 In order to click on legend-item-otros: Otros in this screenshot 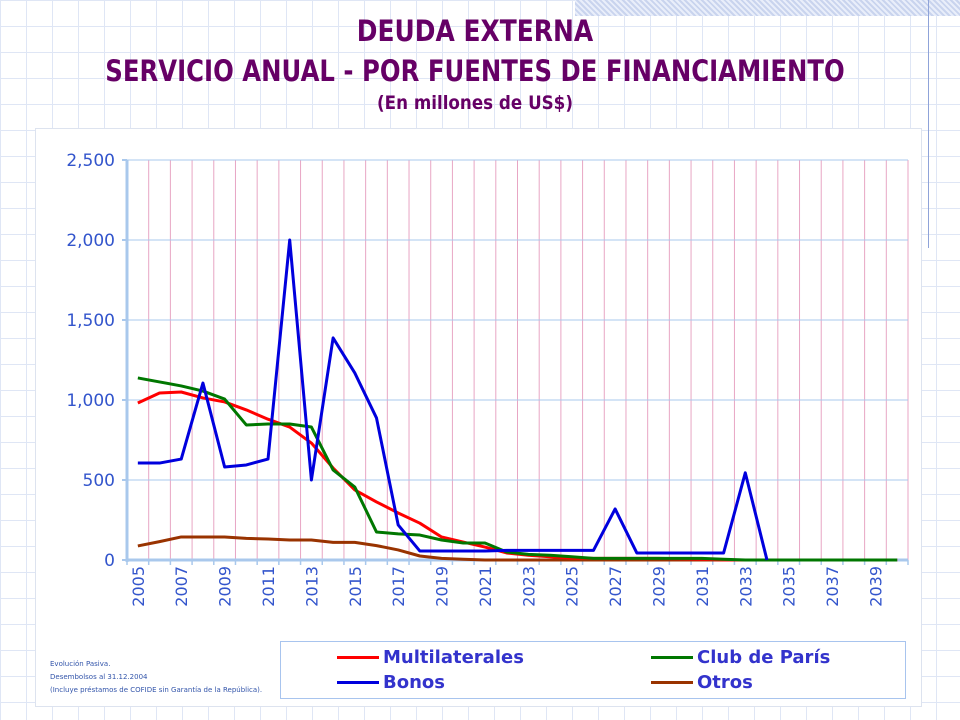, I will do `click(702, 682)`.